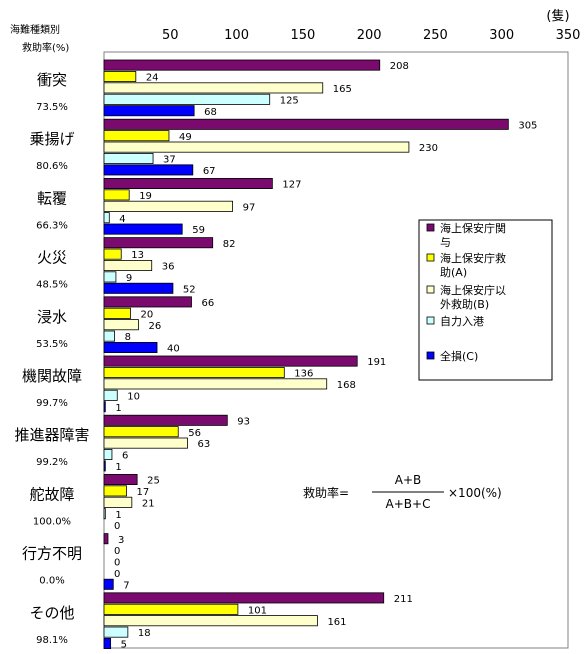 The width and height of the screenshot is (588, 654). Describe the element at coordinates (52, 317) in the screenshot. I see `category-label: 浸水` at that location.